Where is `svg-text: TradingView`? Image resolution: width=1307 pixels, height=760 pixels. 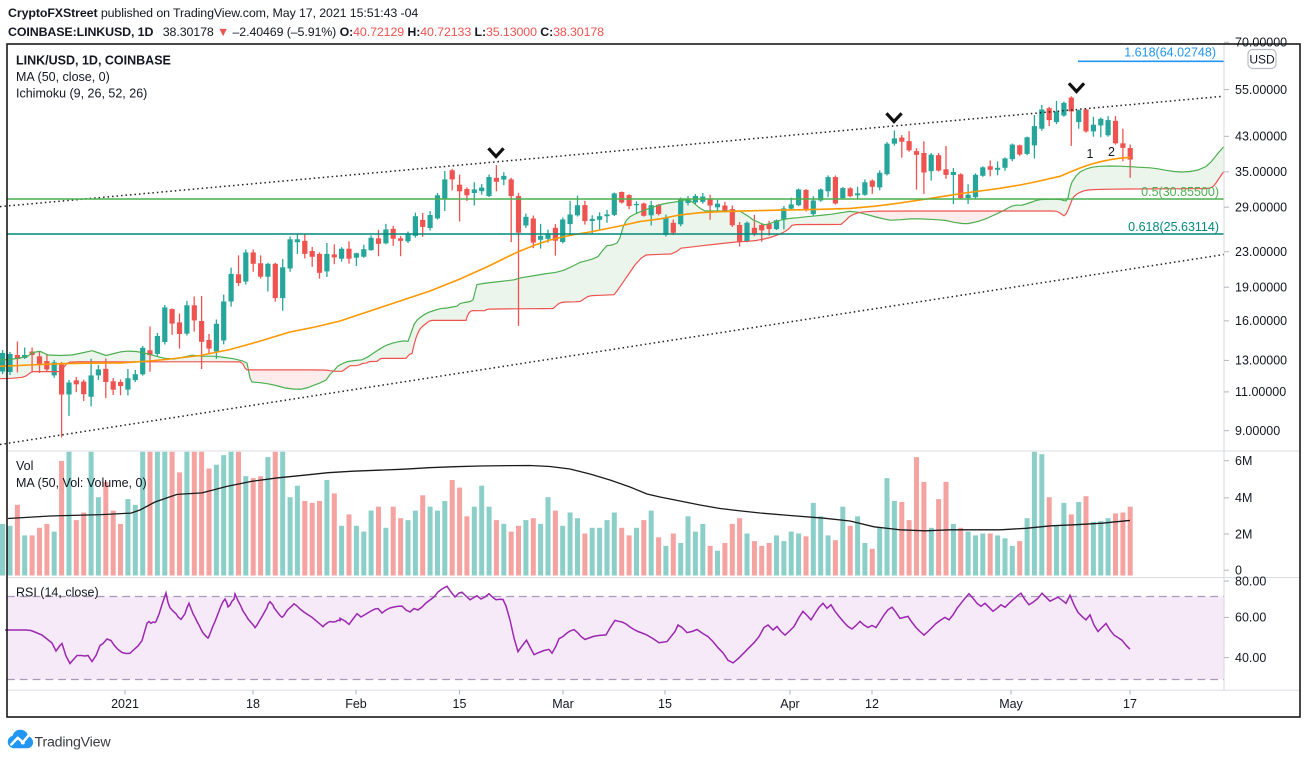 svg-text: TradingView is located at coordinates (73, 743).